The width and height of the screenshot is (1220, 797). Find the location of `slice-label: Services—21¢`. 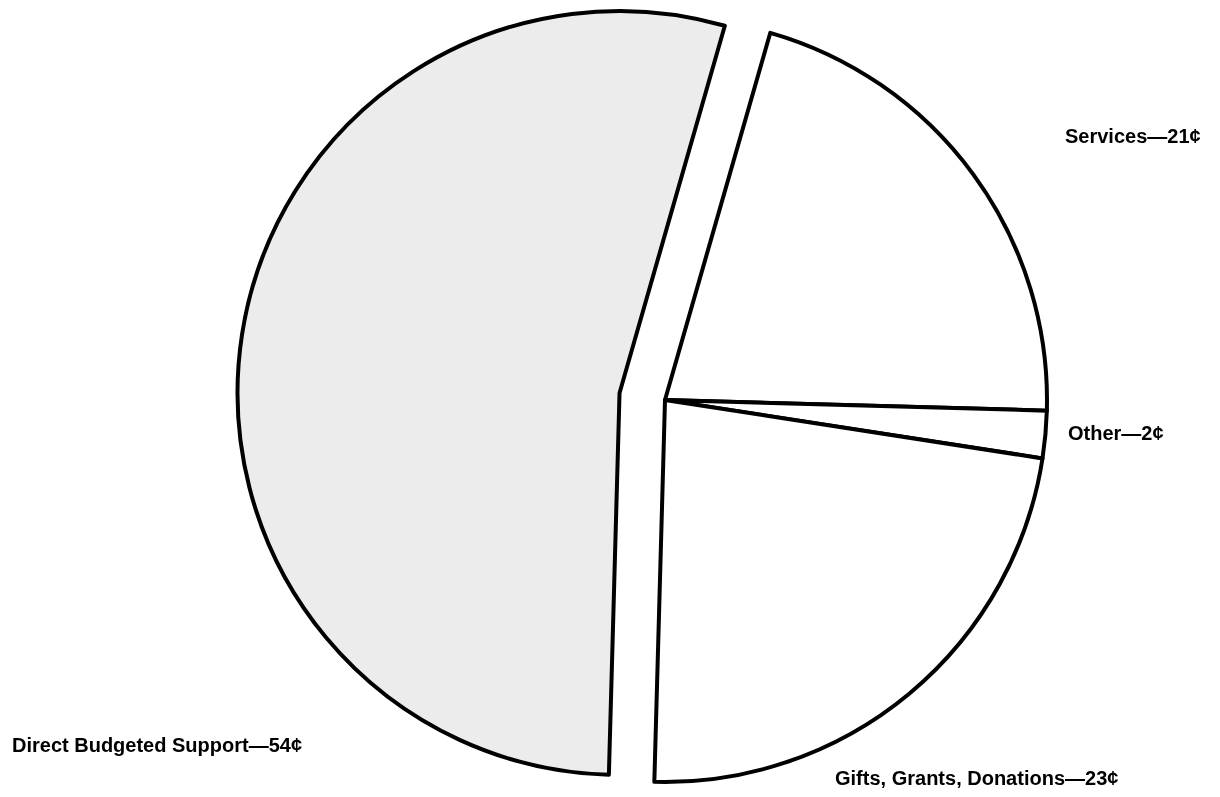

slice-label: Services—21¢ is located at coordinates (1133, 136).